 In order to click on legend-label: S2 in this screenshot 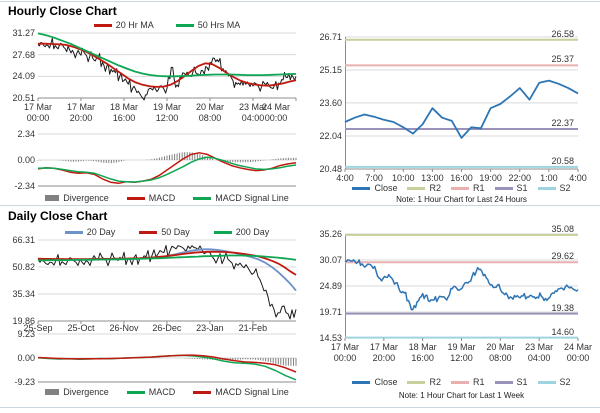, I will do `click(565, 382)`.